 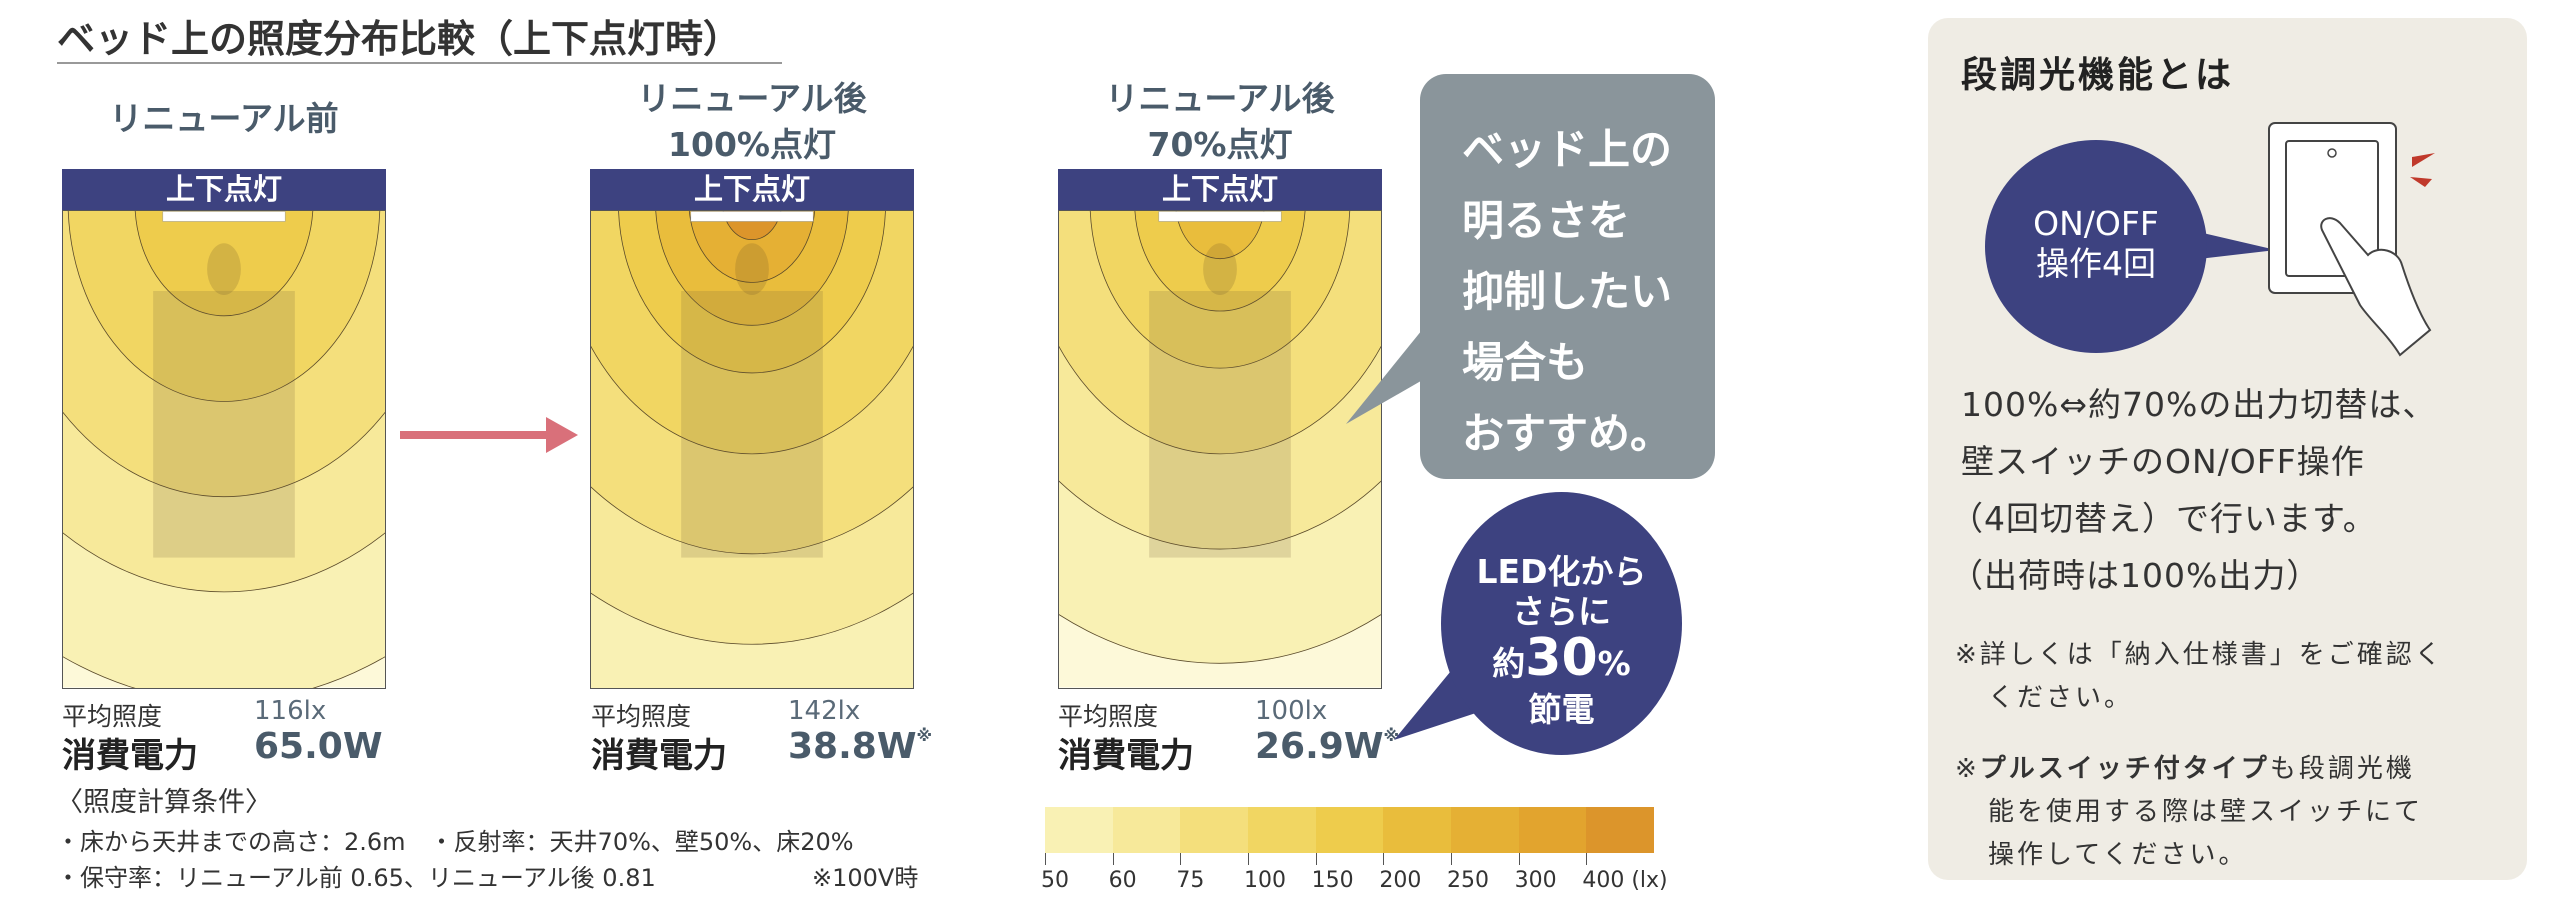 I want to click on callout-bubble: ベッド上の 明るさを 抑制したい 場合も おすすめ。, so click(x=1567, y=276).